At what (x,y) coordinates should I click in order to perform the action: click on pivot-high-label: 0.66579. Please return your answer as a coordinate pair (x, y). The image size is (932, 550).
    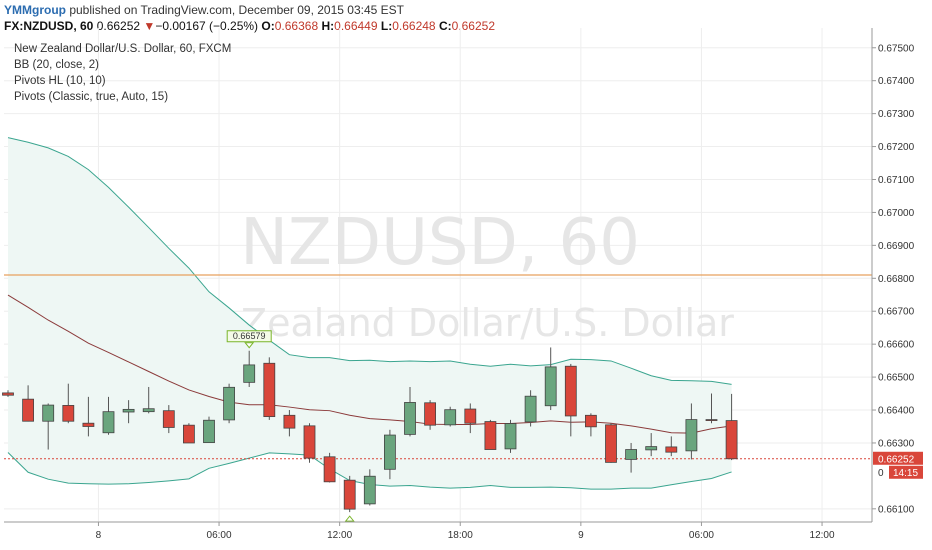
    Looking at the image, I should click on (249, 336).